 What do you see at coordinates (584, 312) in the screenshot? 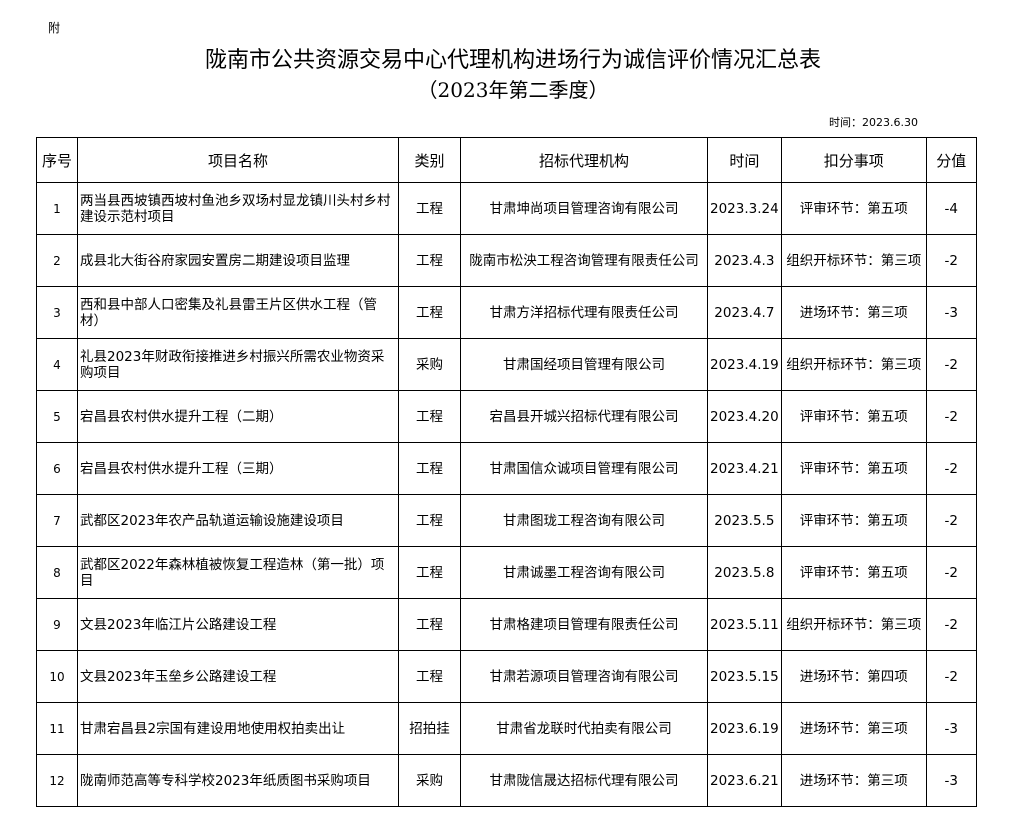
I see `cell-agency: 甘肃方洋招标代理有限责任公司` at bounding box center [584, 312].